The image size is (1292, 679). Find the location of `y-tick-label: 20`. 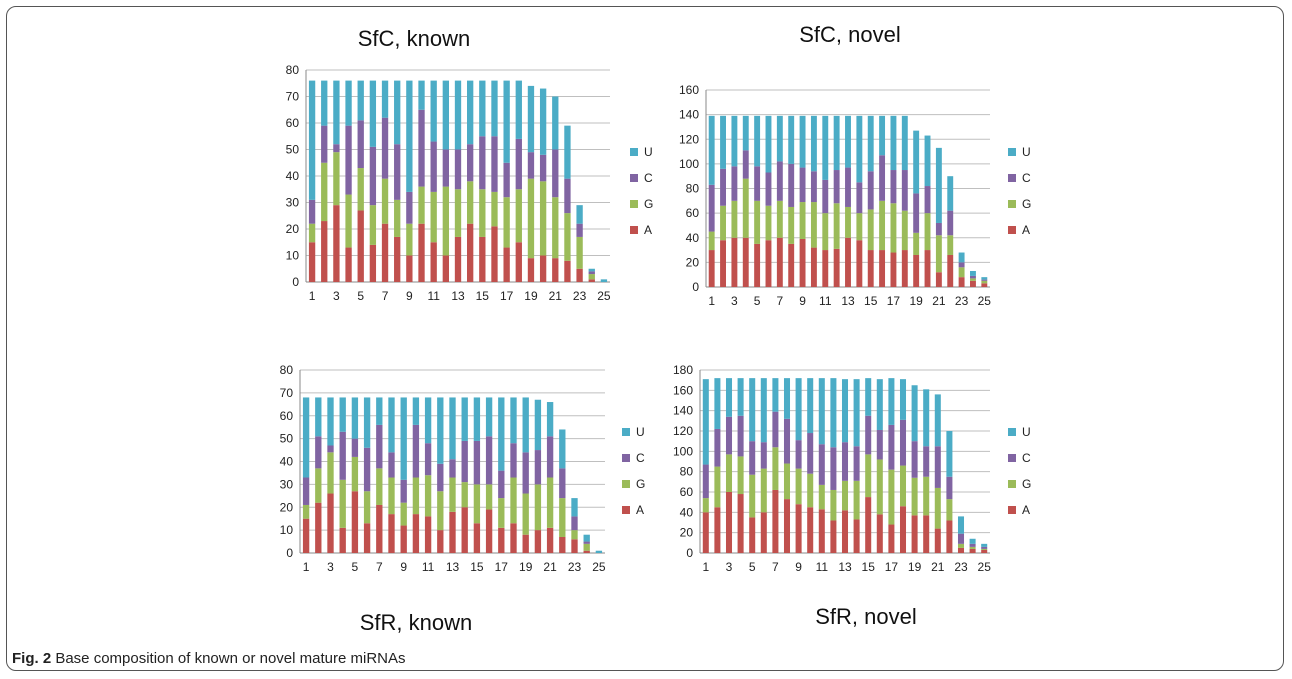

y-tick-label: 20 is located at coordinates (687, 533).